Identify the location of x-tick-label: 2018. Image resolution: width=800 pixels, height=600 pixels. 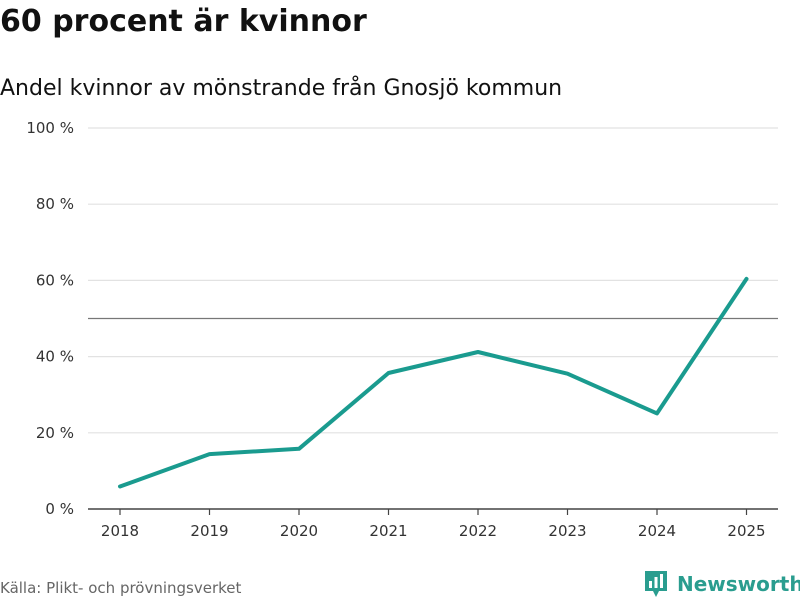
(120, 531).